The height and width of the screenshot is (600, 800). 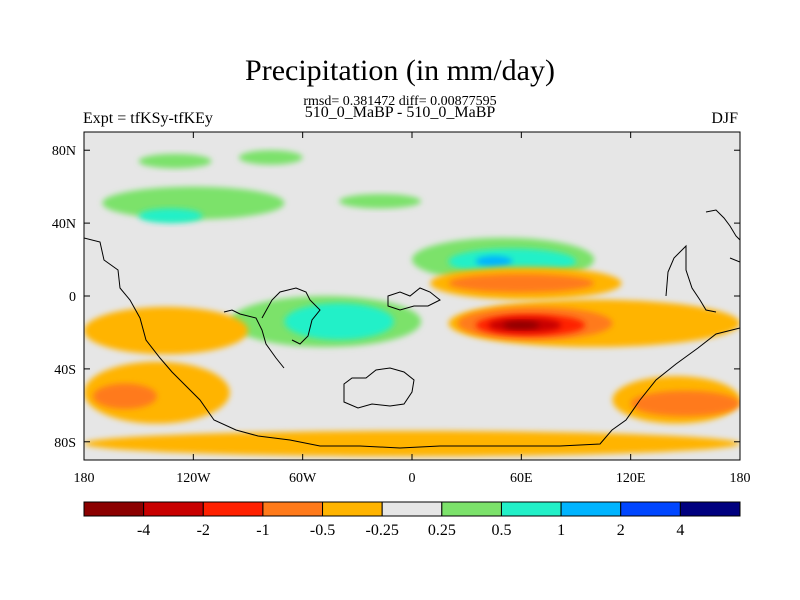 I want to click on y-tick-label: 40S, so click(x=65, y=370).